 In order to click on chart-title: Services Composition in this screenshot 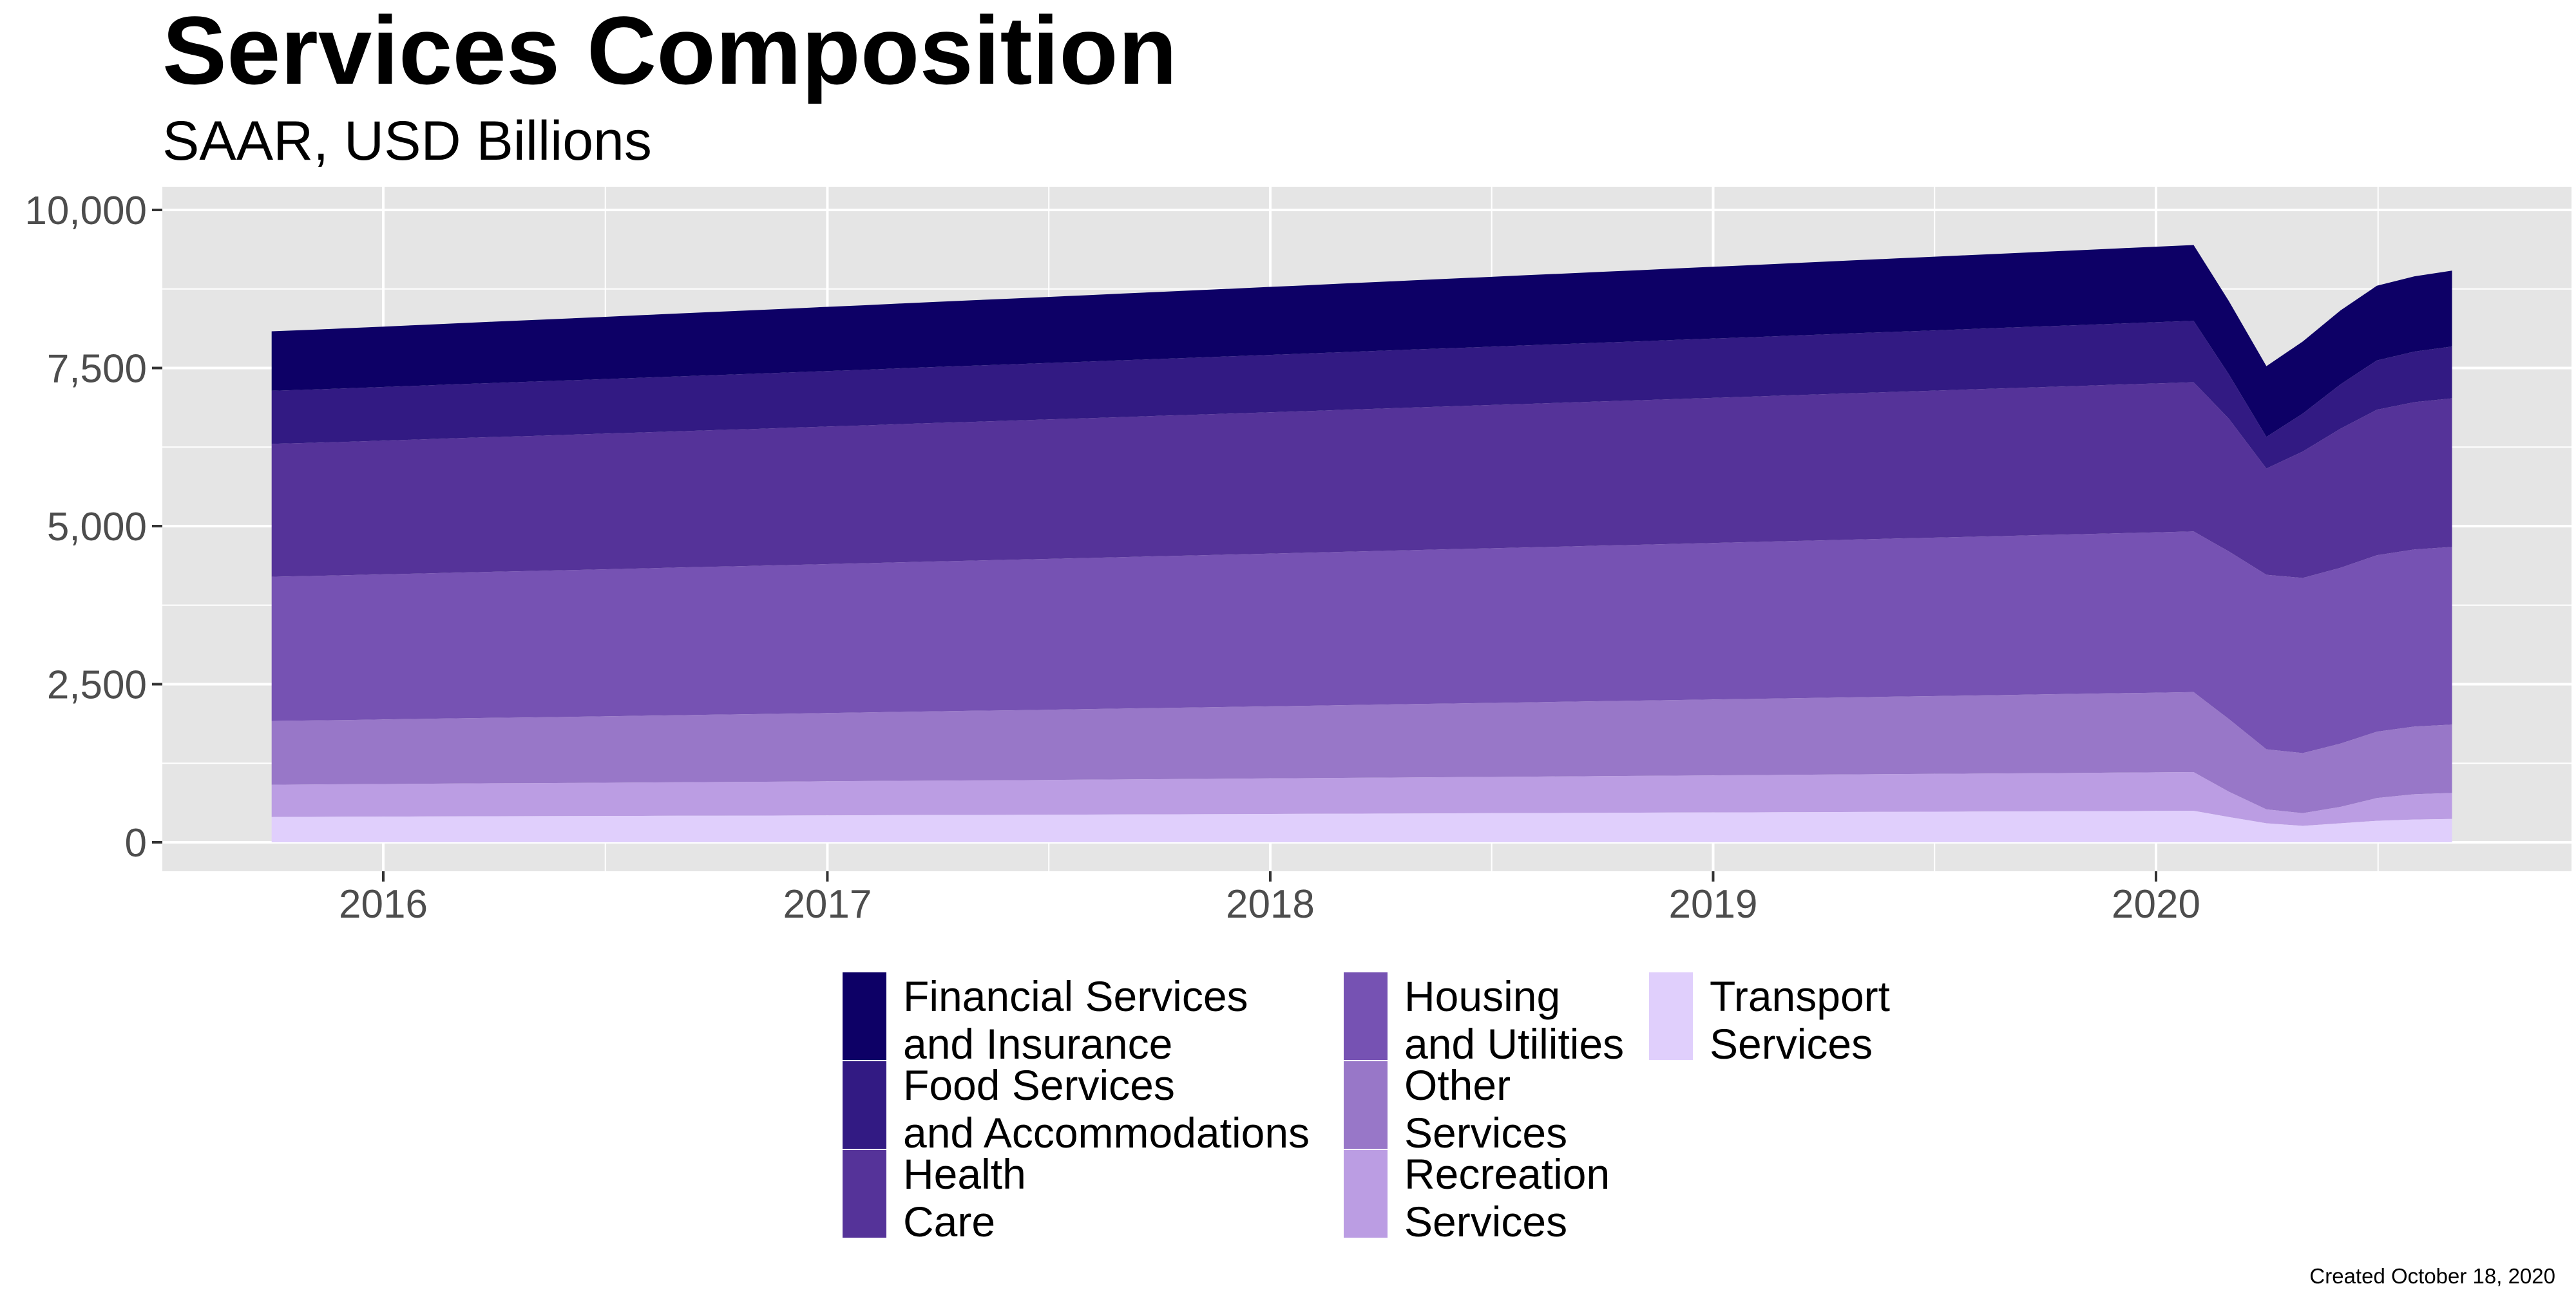, I will do `click(669, 52)`.